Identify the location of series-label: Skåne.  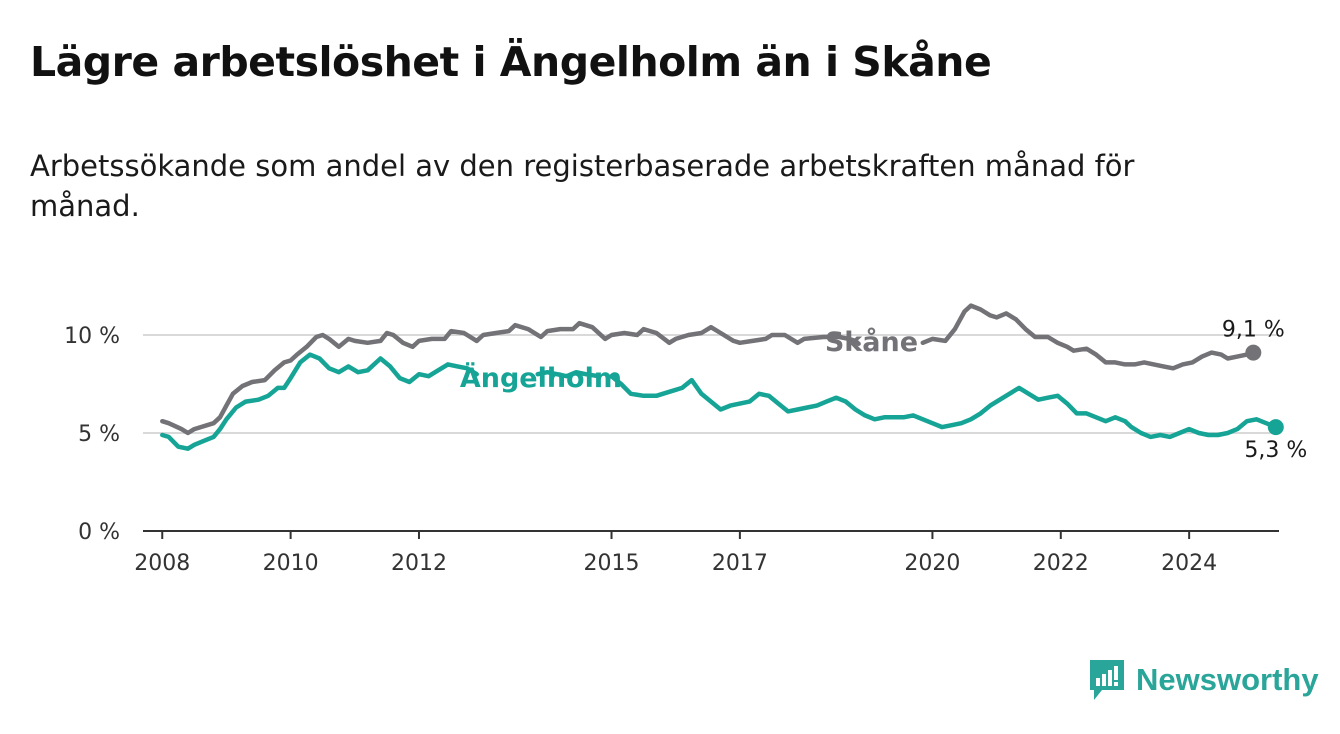
(871, 342).